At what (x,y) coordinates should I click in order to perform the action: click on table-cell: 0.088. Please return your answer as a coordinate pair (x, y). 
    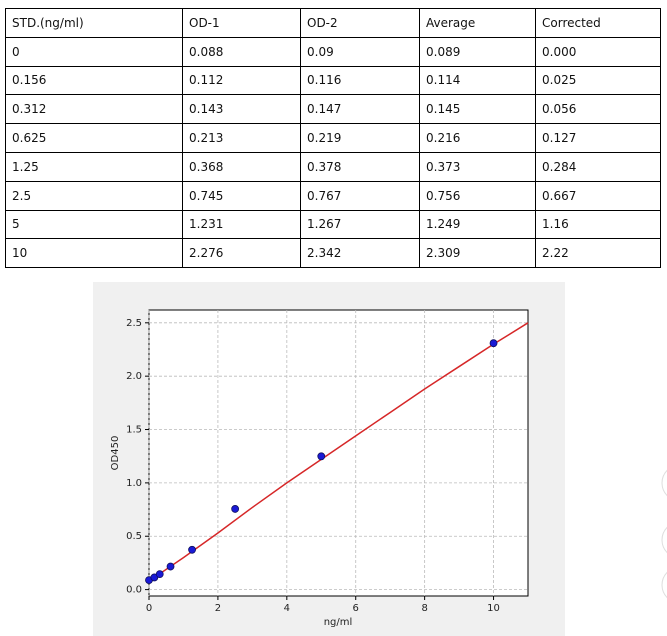
    Looking at the image, I should click on (241, 51).